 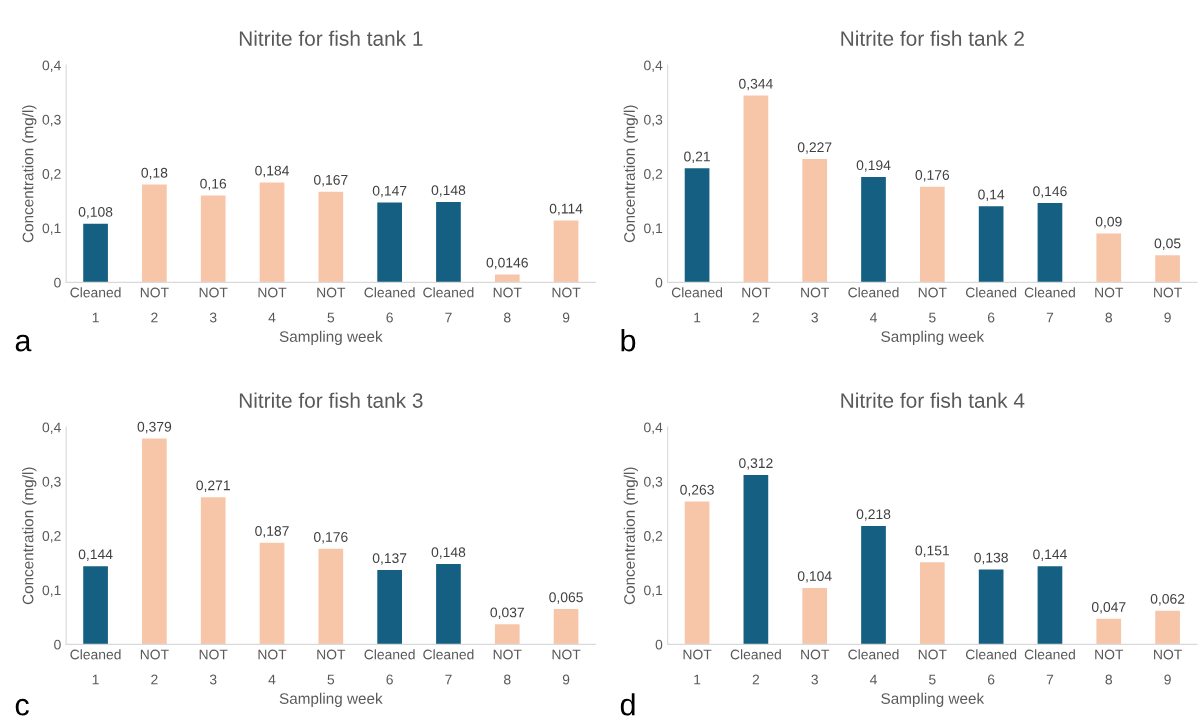 I want to click on chart-title: Nitrite for fish tank 4, so click(x=933, y=400).